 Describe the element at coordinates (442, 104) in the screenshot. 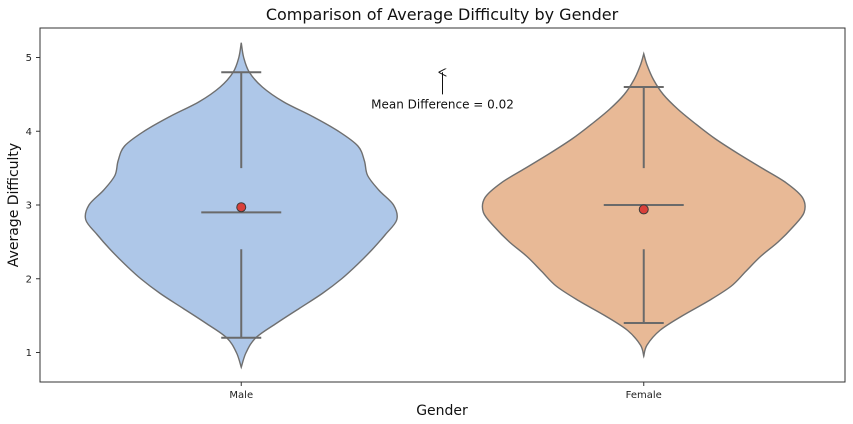

I see `annotation-text: Mean Difference = 0.02` at that location.